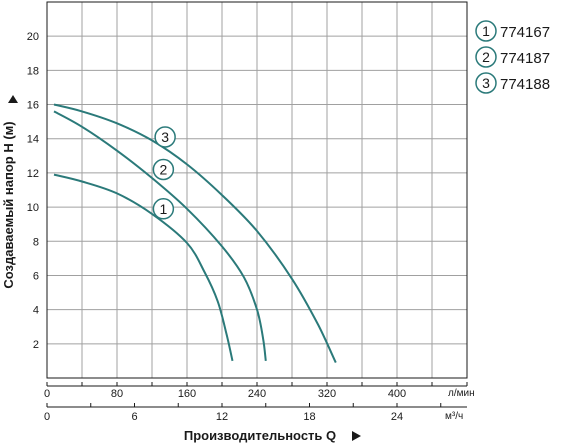 The image size is (561, 448). What do you see at coordinates (397, 394) in the screenshot?
I see `x-tick-label: 400` at bounding box center [397, 394].